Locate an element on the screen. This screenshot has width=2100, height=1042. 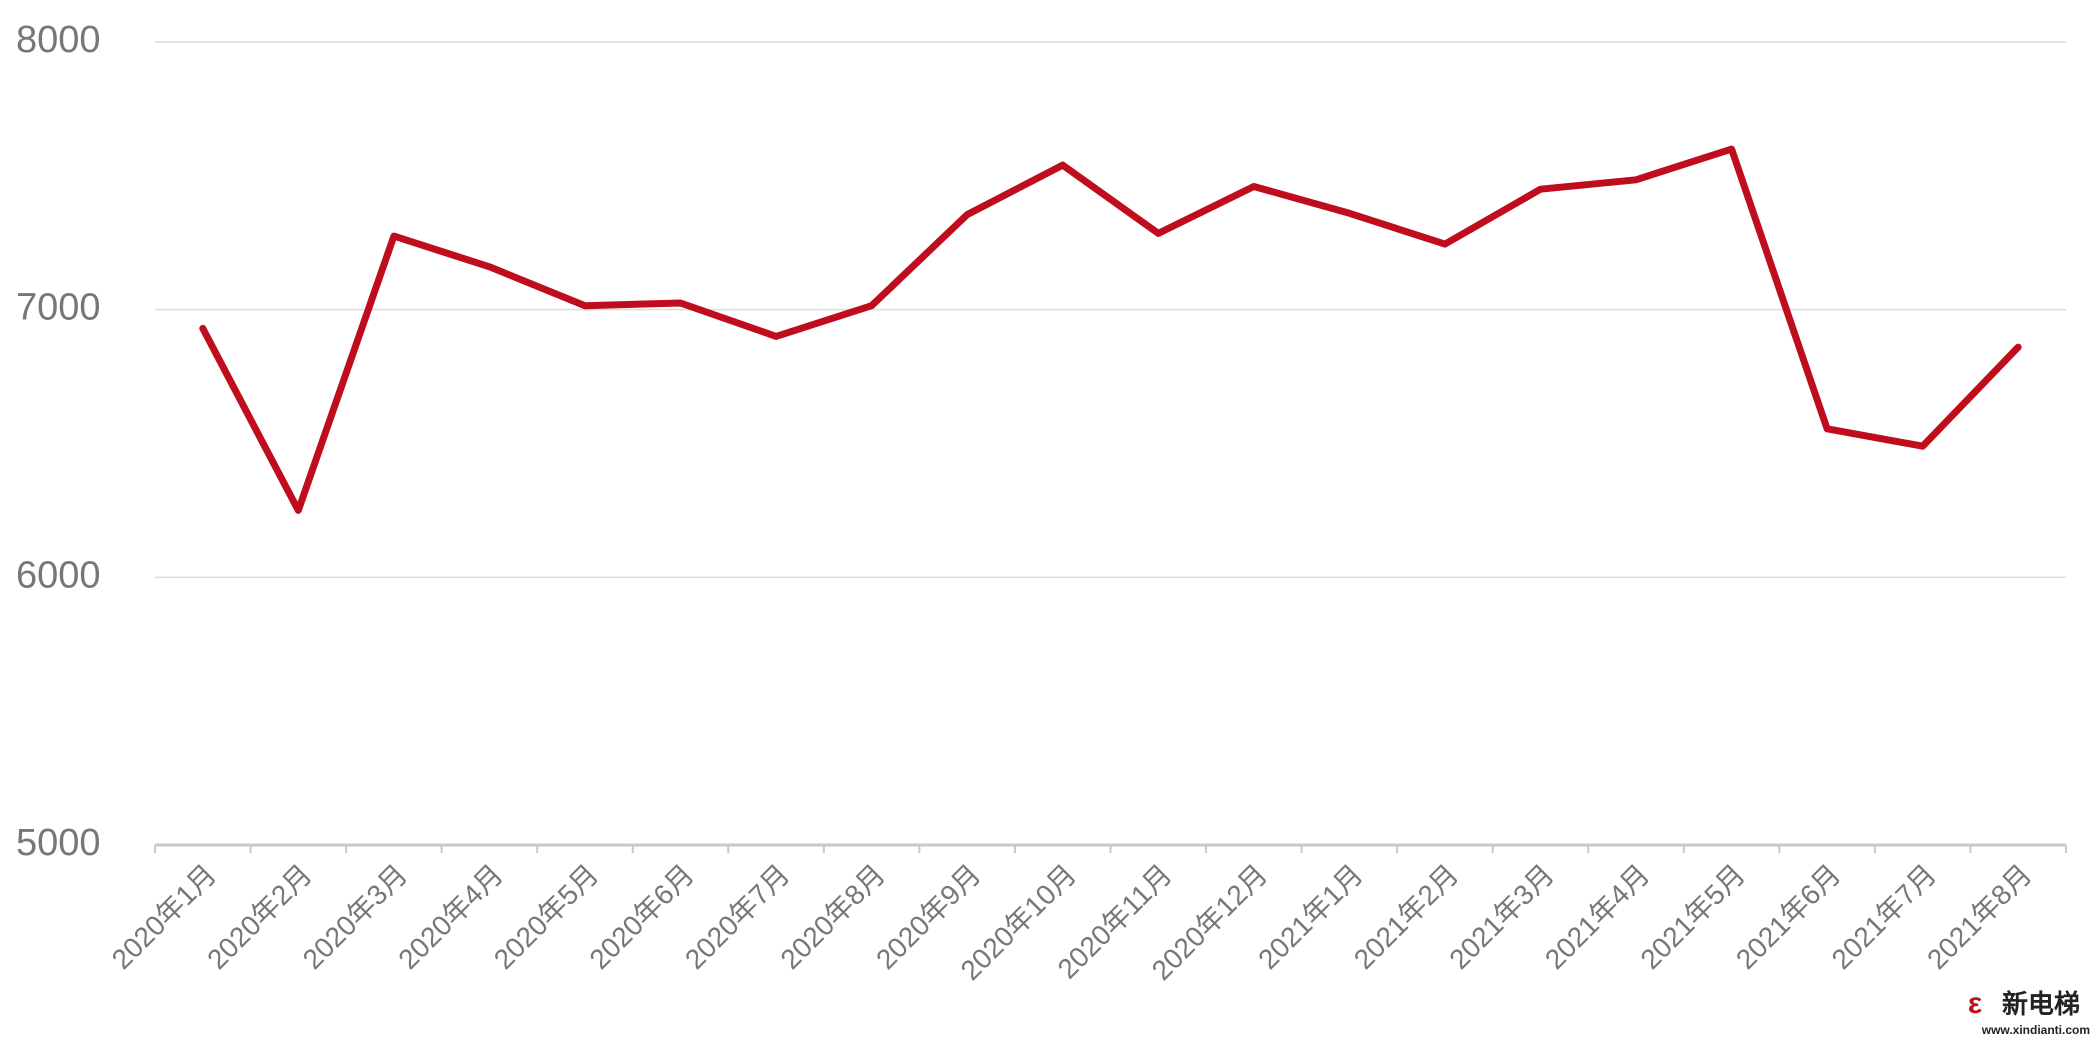
watermark-url: www.xindianti.com is located at coordinates (2035, 1030).